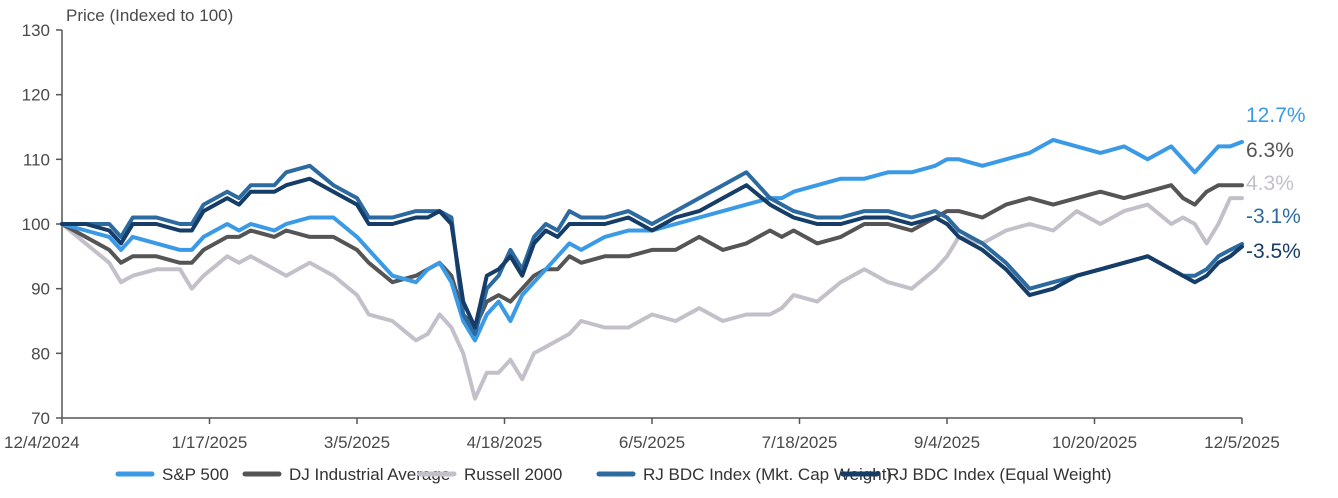 Image resolution: width=1338 pixels, height=498 pixels. I want to click on end-value-label: 12.7%, so click(1276, 115).